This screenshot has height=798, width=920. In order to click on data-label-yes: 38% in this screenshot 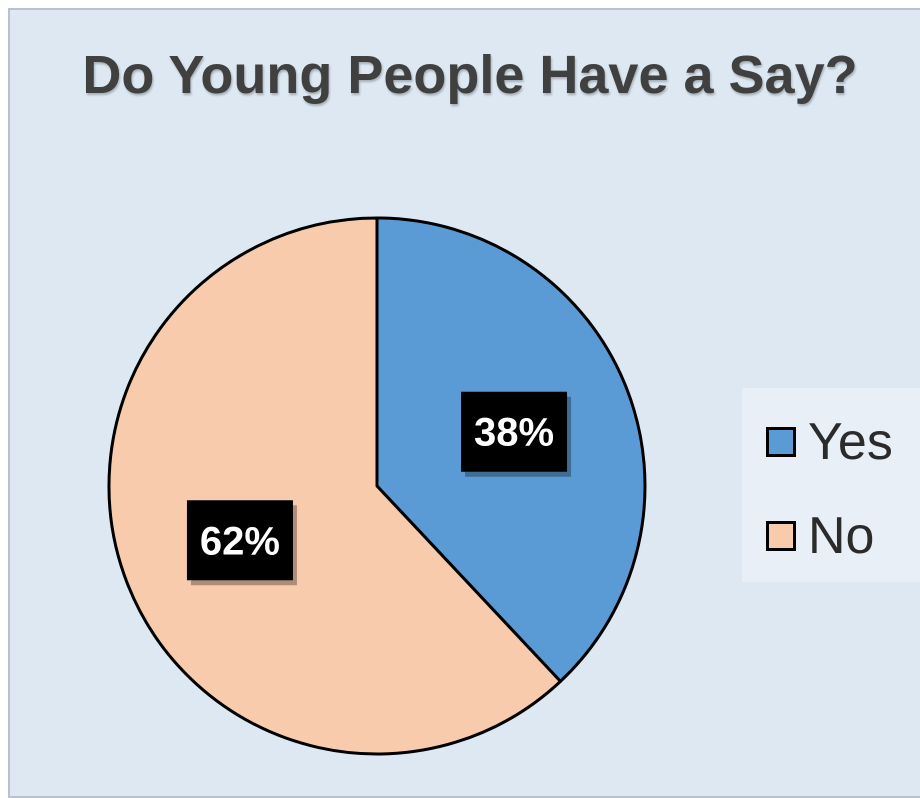, I will do `click(516, 434)`.